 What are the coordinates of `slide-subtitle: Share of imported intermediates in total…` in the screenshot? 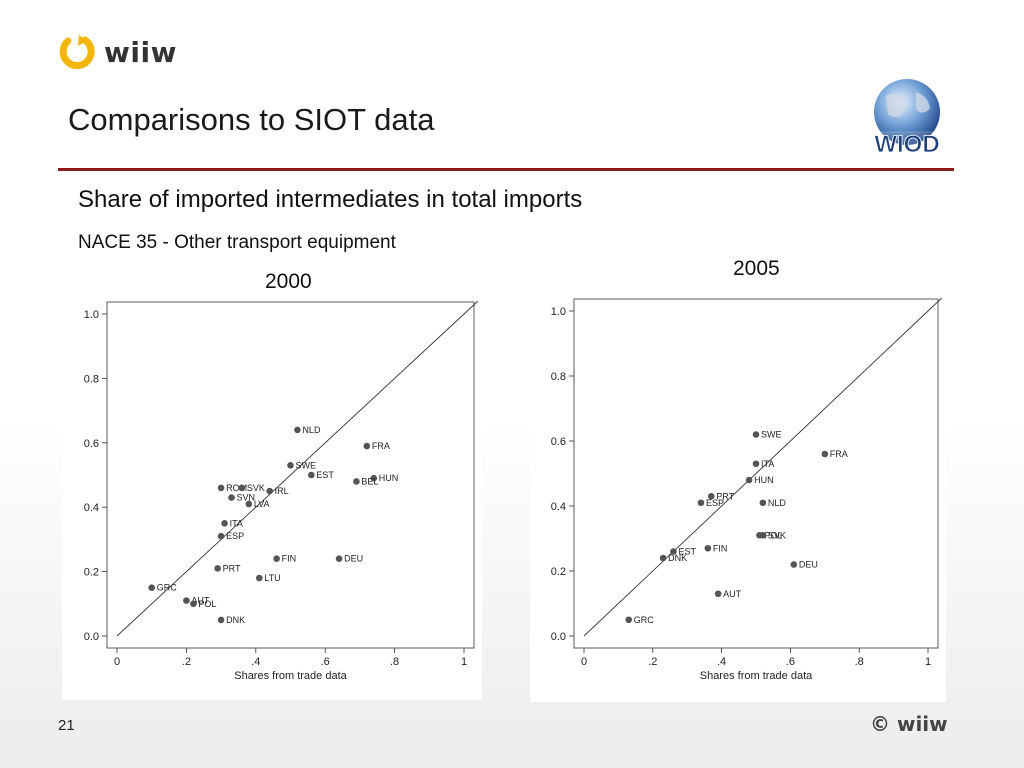 It's located at (330, 199).